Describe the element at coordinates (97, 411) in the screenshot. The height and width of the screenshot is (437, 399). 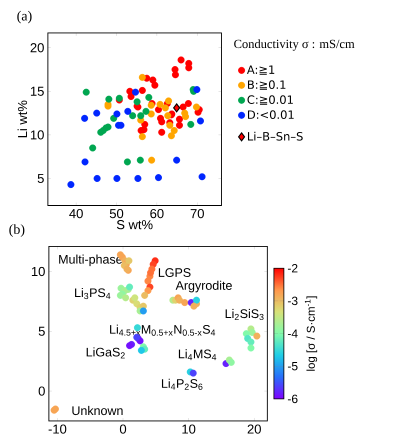
I see `annotation: Unknown` at that location.